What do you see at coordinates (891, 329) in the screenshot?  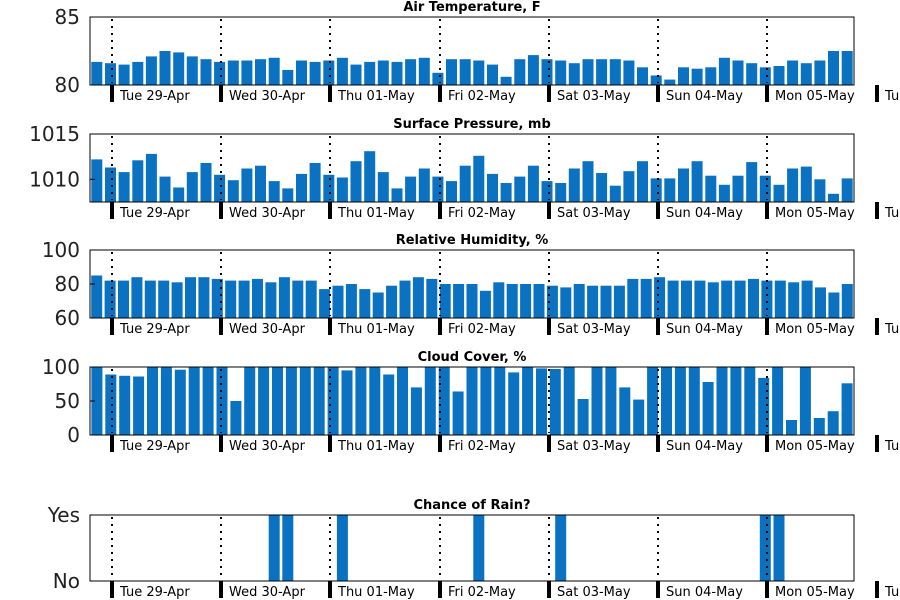 I see `x-tick-label: Tu` at bounding box center [891, 329].